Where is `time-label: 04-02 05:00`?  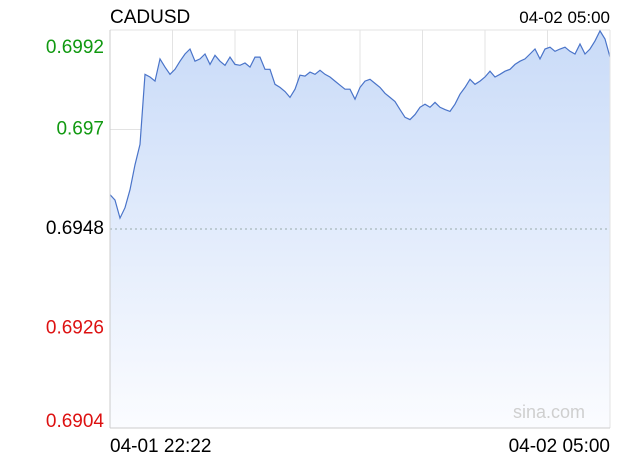 time-label: 04-02 05:00 is located at coordinates (564, 17).